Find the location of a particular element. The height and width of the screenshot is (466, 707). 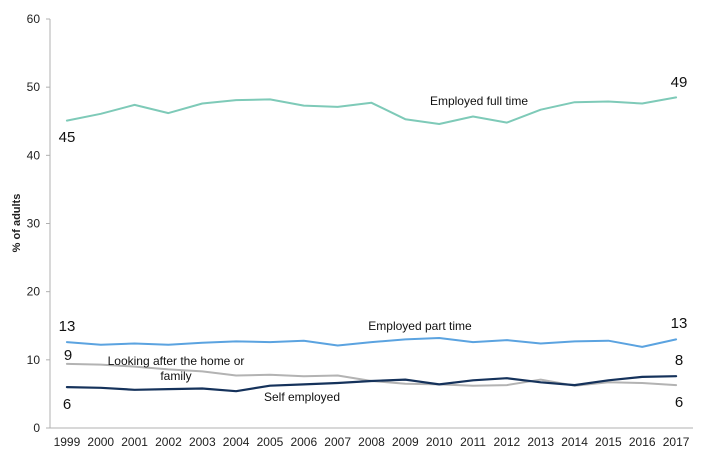

x-tick-label: 1999 is located at coordinates (67, 442).